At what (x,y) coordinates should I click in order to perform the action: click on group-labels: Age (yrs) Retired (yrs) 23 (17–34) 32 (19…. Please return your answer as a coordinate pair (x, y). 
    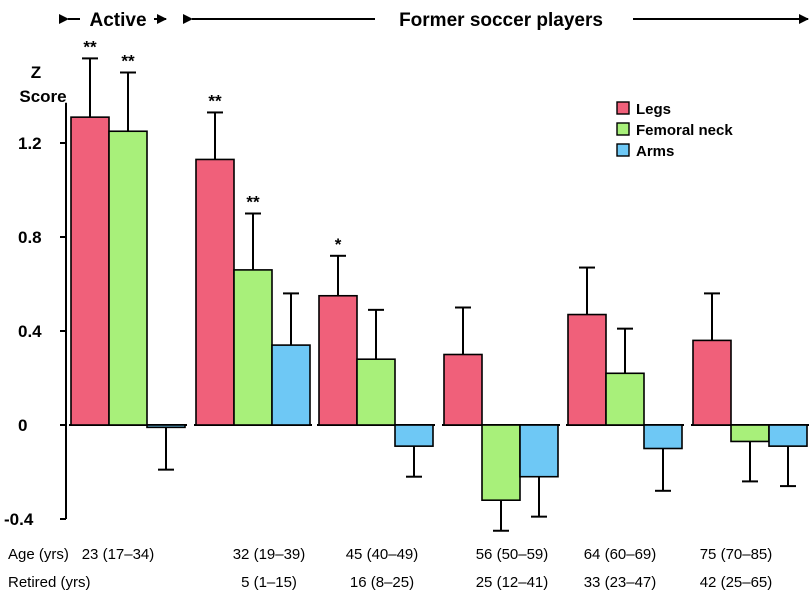
    Looking at the image, I should click on (390, 568).